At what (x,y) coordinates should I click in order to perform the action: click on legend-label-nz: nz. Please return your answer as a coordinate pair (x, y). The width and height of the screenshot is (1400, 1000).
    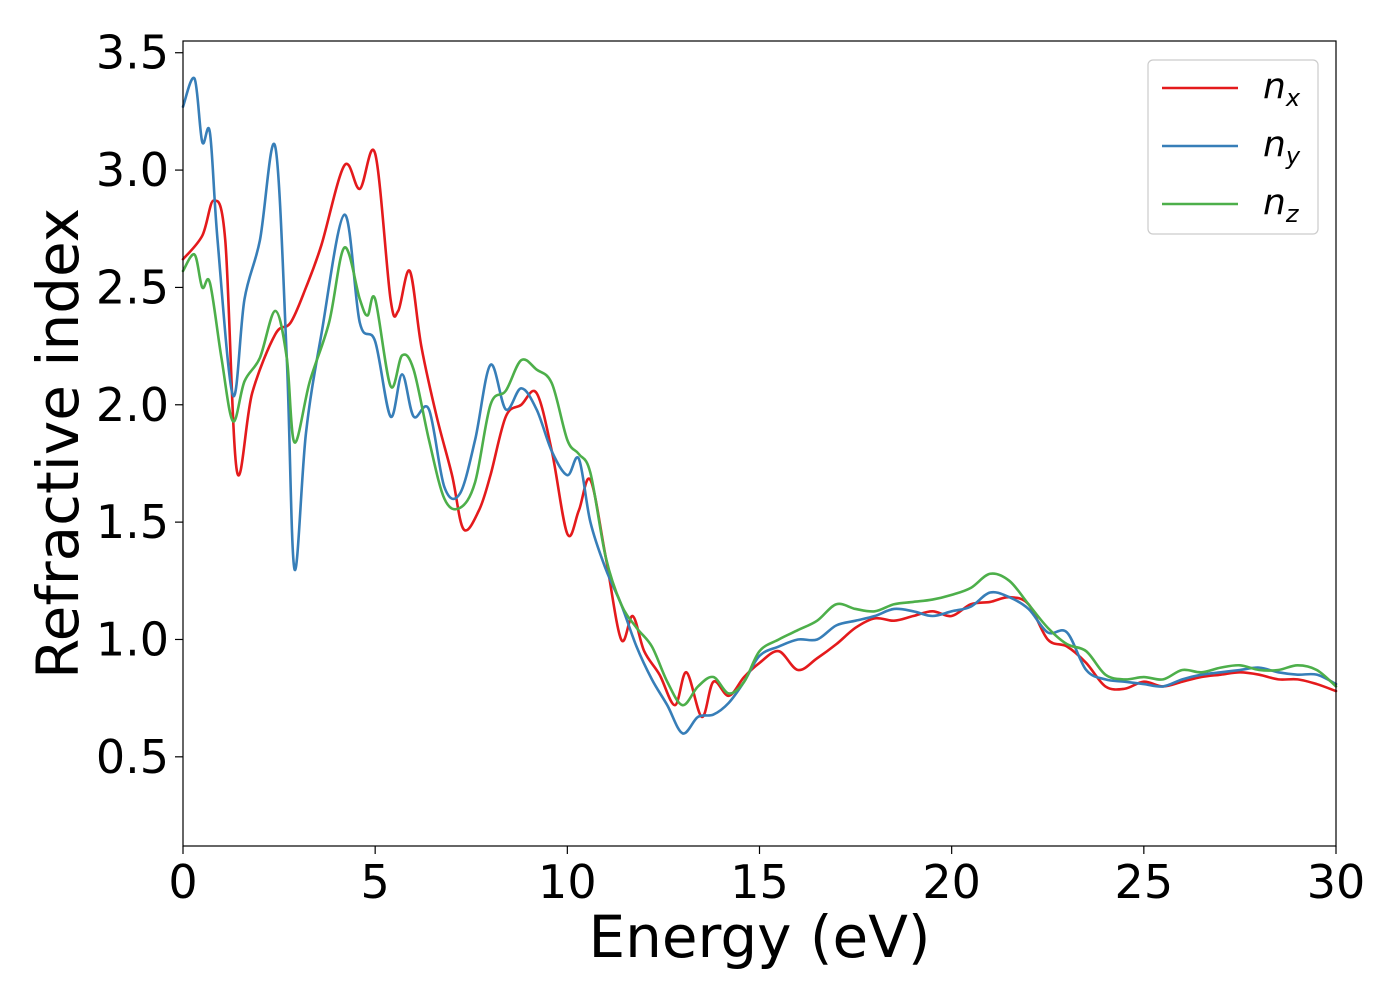
    Looking at the image, I should click on (1281, 205).